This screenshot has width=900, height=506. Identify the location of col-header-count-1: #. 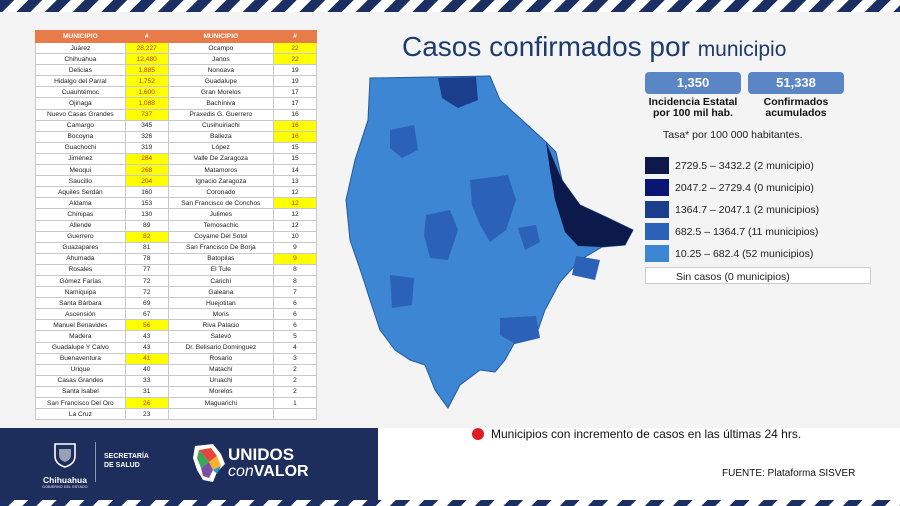
(146, 36).